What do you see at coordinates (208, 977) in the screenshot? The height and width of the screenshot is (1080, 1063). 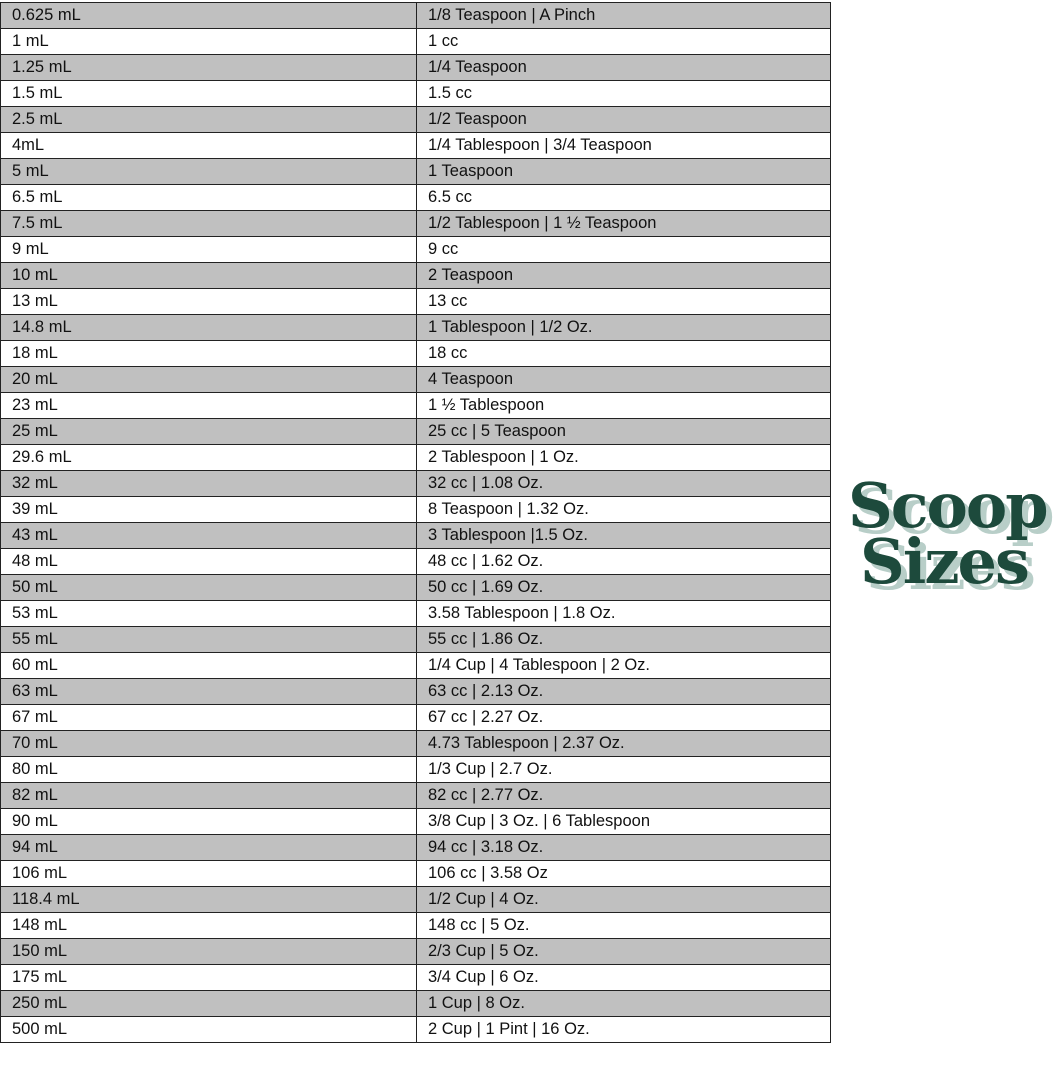 I see `volume-ml-cell: 175 mL` at bounding box center [208, 977].